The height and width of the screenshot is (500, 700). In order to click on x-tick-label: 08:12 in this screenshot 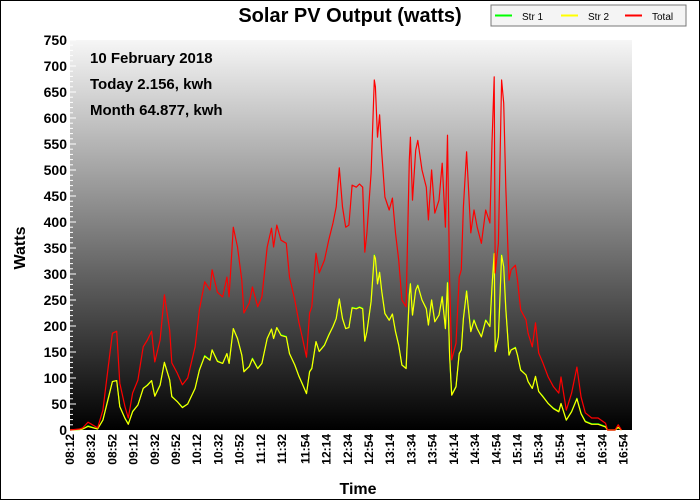, I will do `click(70, 449)`.